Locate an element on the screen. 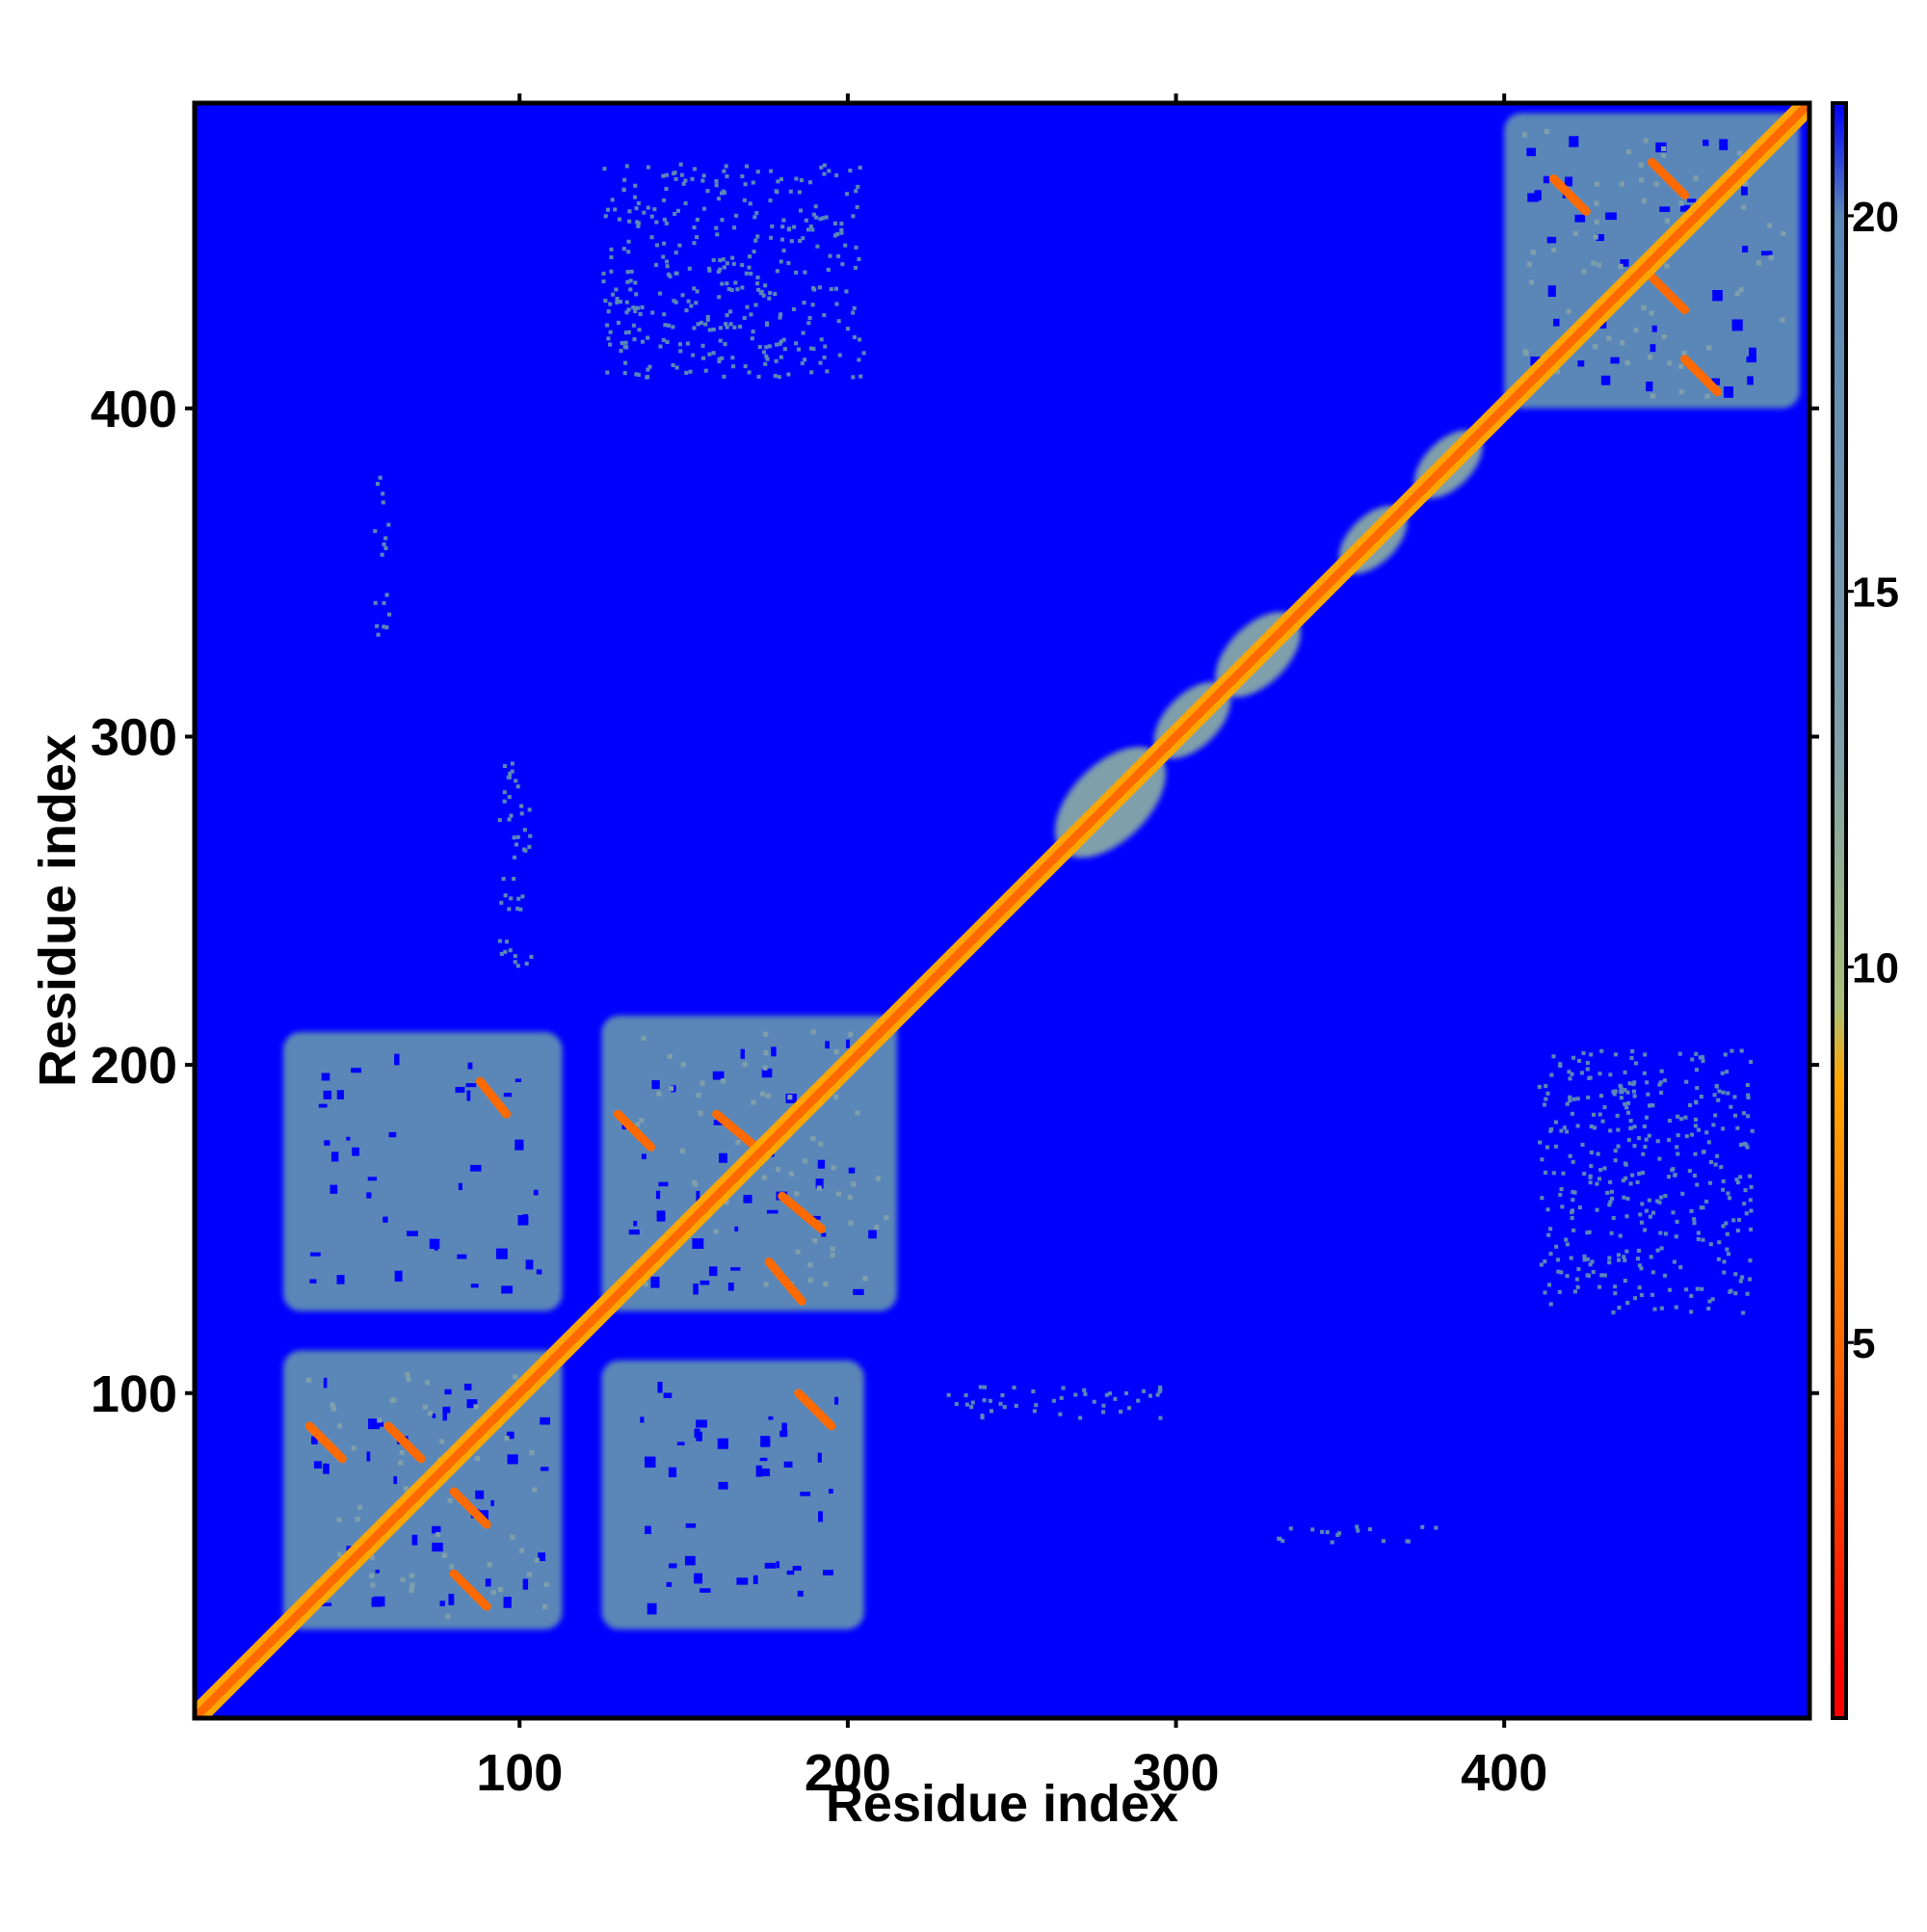 This screenshot has width=1927, height=1932. colorbar-tick-label: 10 is located at coordinates (1875, 968).